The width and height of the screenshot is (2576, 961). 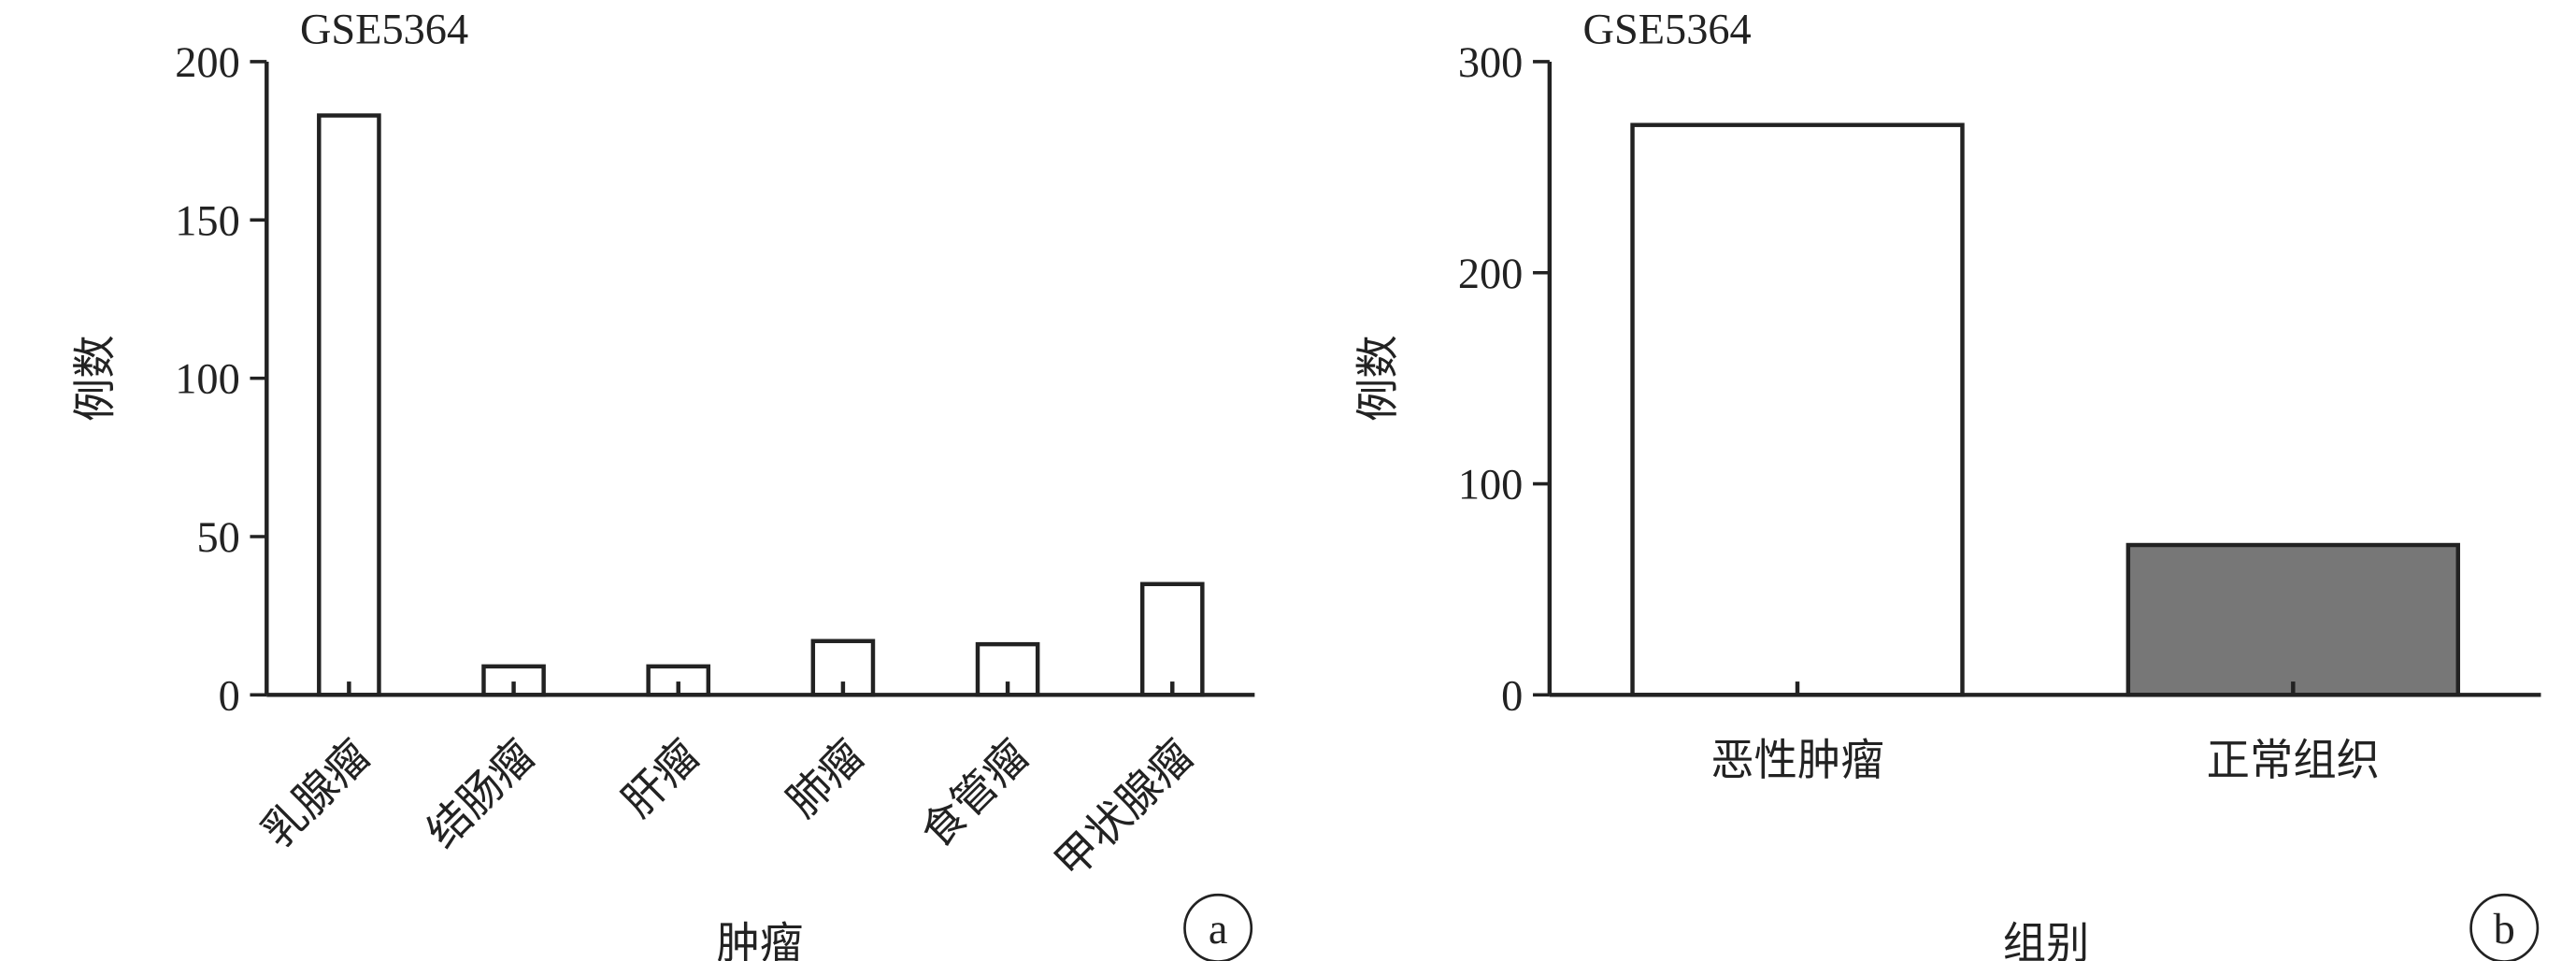 What do you see at coordinates (826, 780) in the screenshot?
I see `x-tick-label: 肺瘤` at bounding box center [826, 780].